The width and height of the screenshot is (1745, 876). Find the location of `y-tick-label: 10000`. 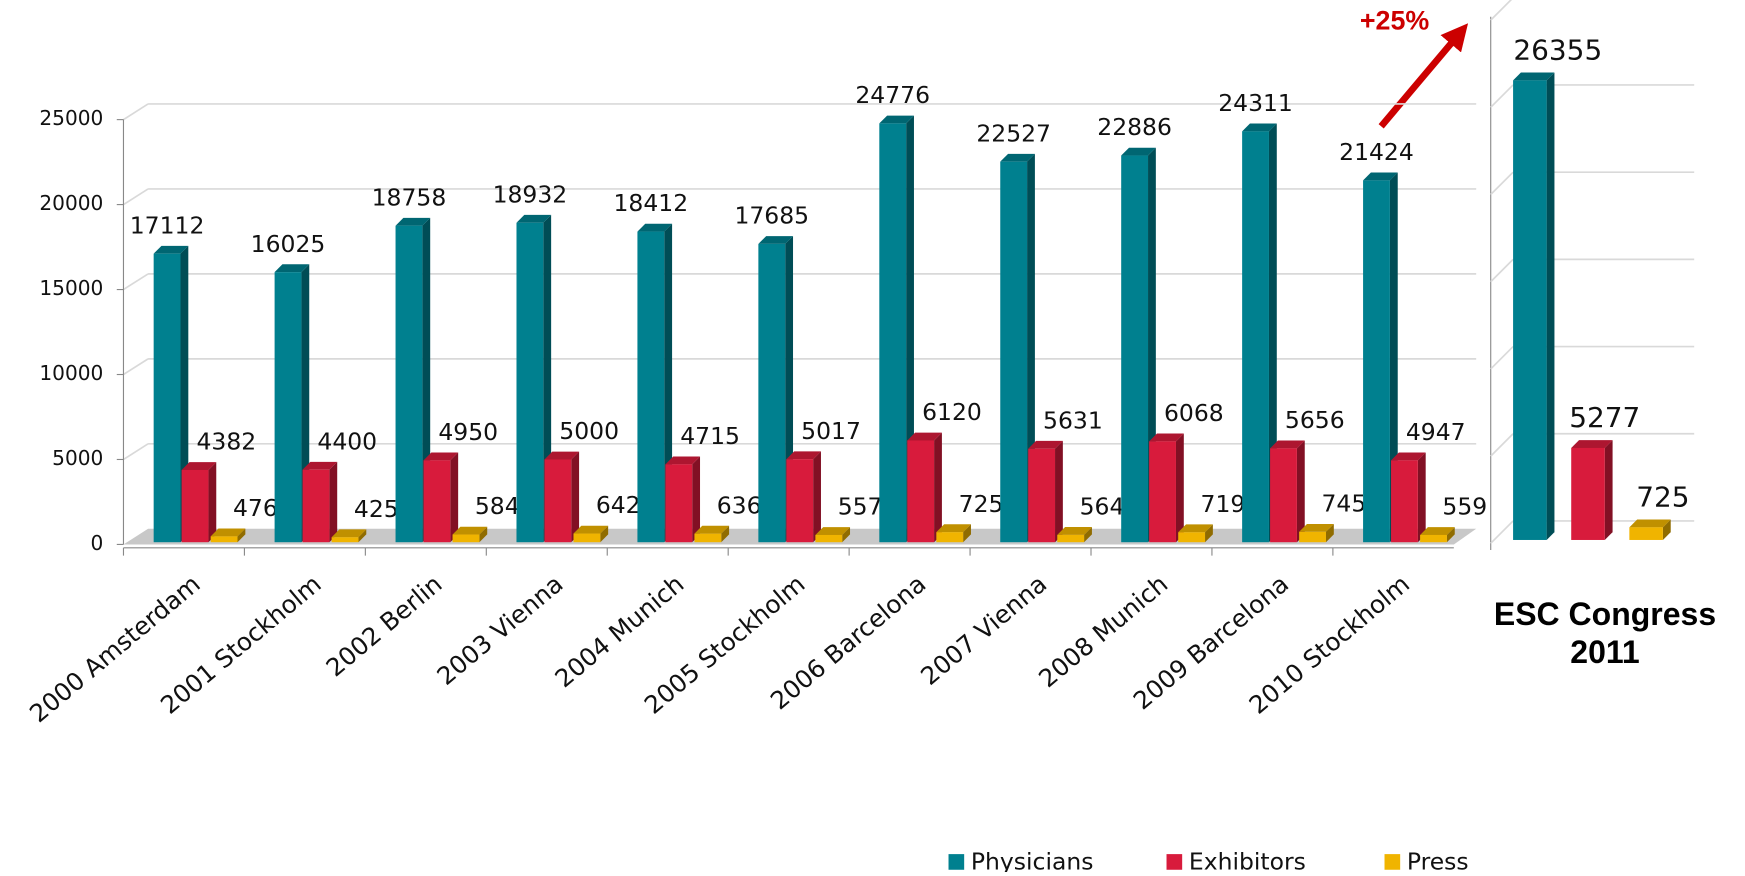

y-tick-label: 10000 is located at coordinates (71, 373).